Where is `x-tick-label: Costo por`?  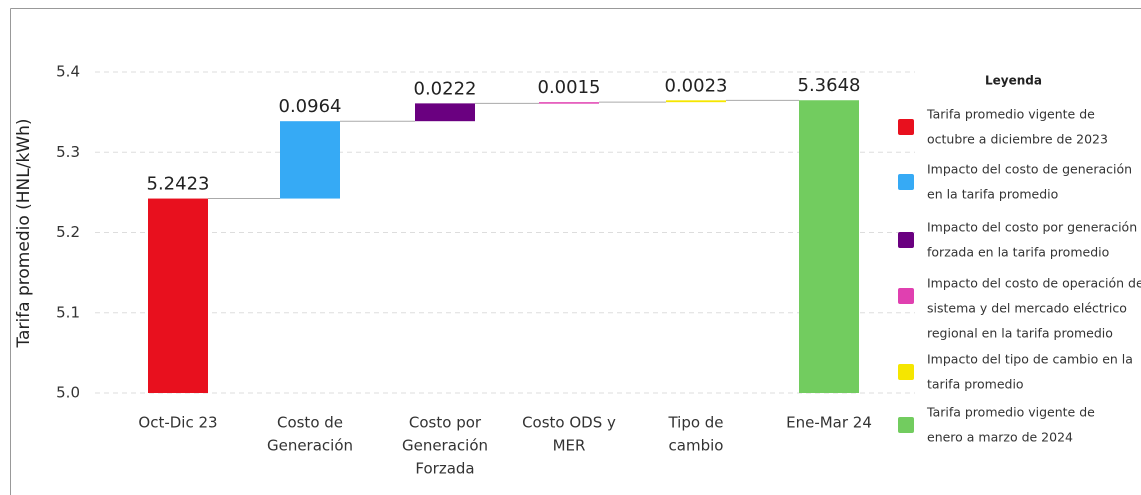
x-tick-label: Costo por is located at coordinates (445, 423).